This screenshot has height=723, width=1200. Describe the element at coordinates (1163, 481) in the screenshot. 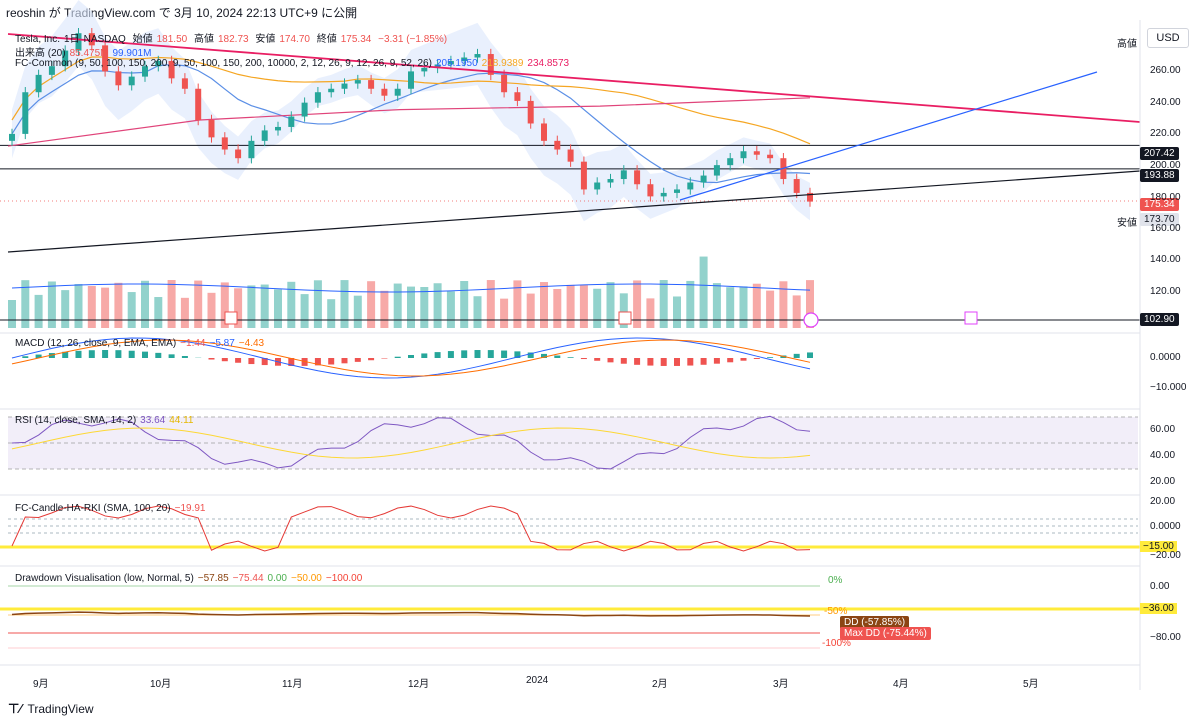

I see `rsi-tick: 20.00` at that location.